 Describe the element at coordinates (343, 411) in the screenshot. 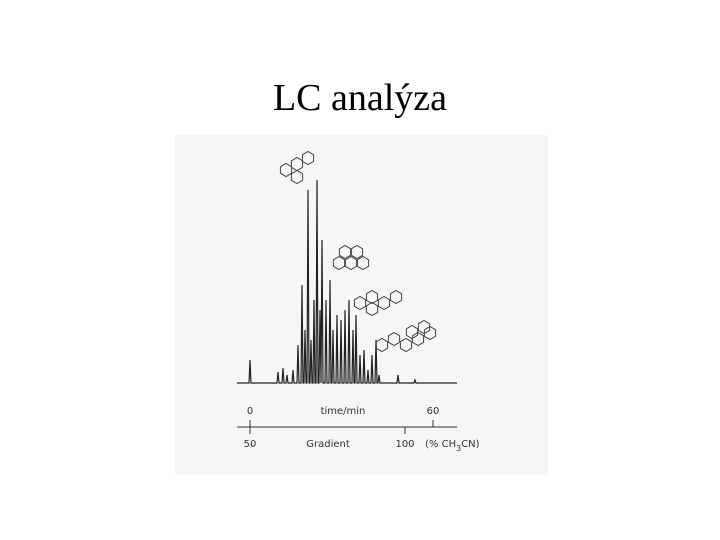

I see `time-axis-label: time/min` at that location.